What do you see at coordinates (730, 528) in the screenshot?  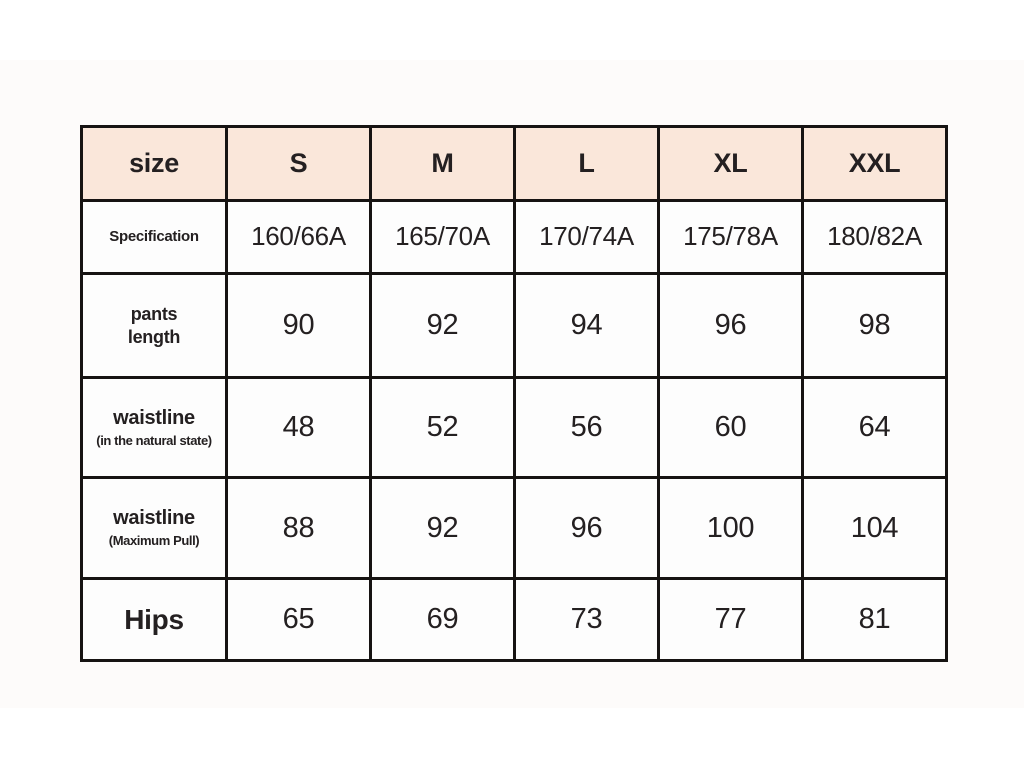 I see `value-cell: 100` at bounding box center [730, 528].